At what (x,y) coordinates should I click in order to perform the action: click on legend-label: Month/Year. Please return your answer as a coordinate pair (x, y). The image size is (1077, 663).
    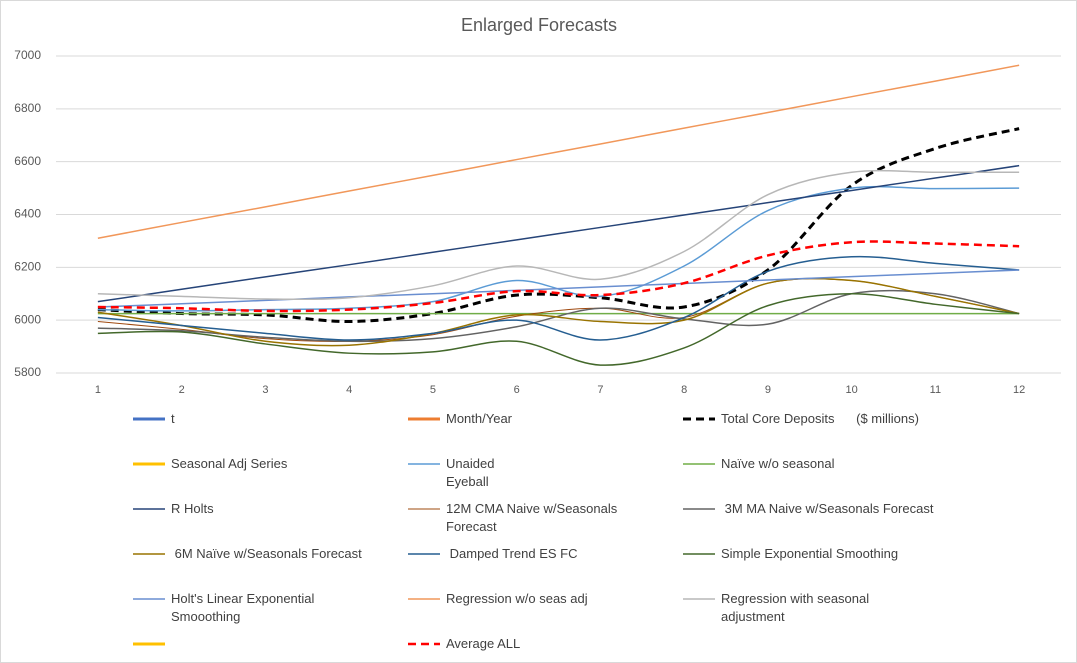
    Looking at the image, I should click on (479, 418).